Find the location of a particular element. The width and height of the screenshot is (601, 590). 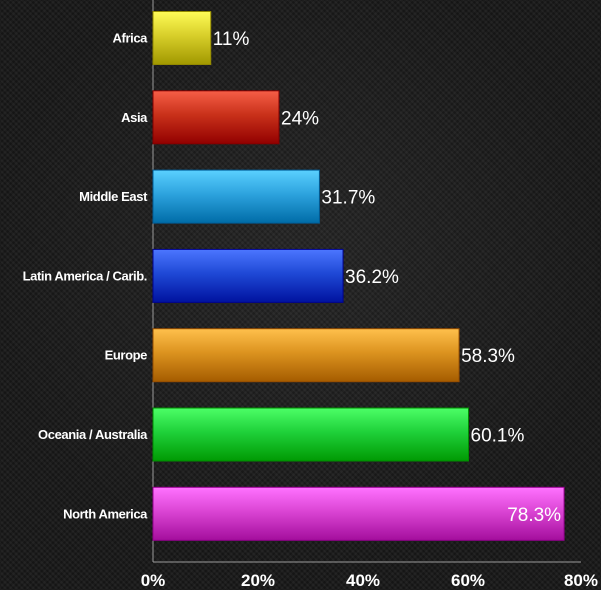

category-label: North America is located at coordinates (105, 513).